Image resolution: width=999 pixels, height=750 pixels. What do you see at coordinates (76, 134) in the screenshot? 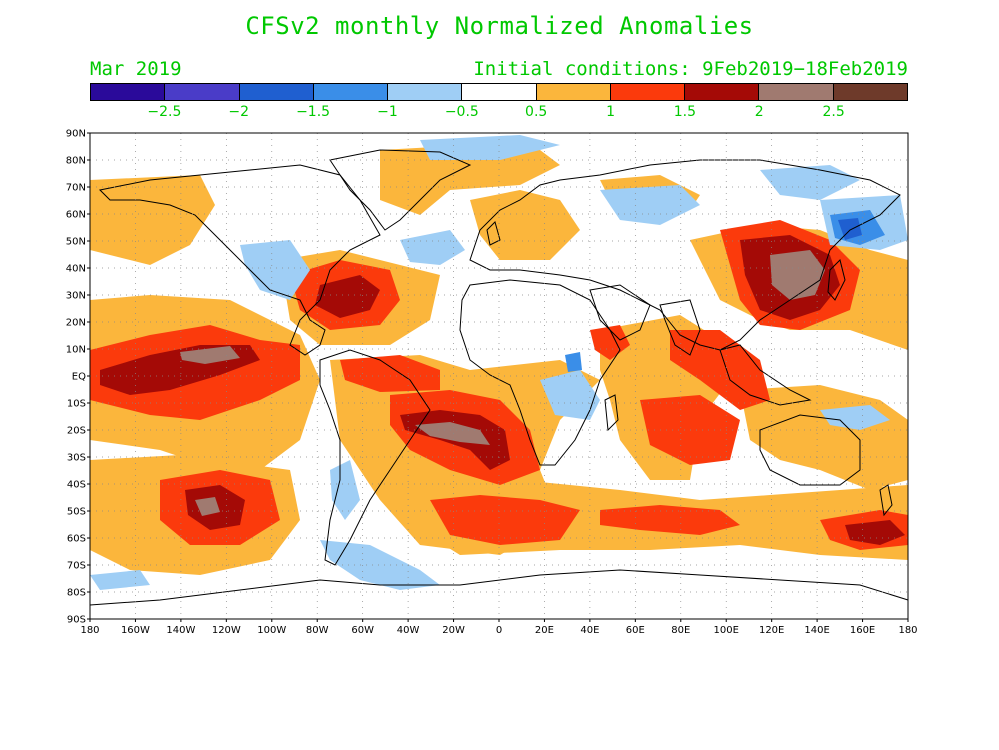
I see `latitude-label: 90N` at bounding box center [76, 134].